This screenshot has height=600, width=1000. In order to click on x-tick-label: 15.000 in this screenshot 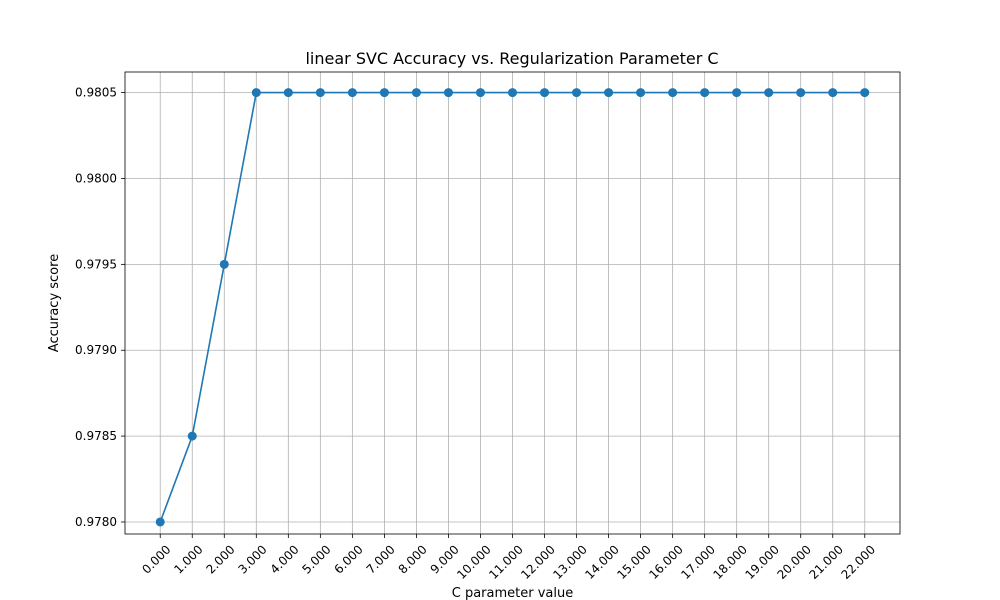, I will do `click(634, 562)`.